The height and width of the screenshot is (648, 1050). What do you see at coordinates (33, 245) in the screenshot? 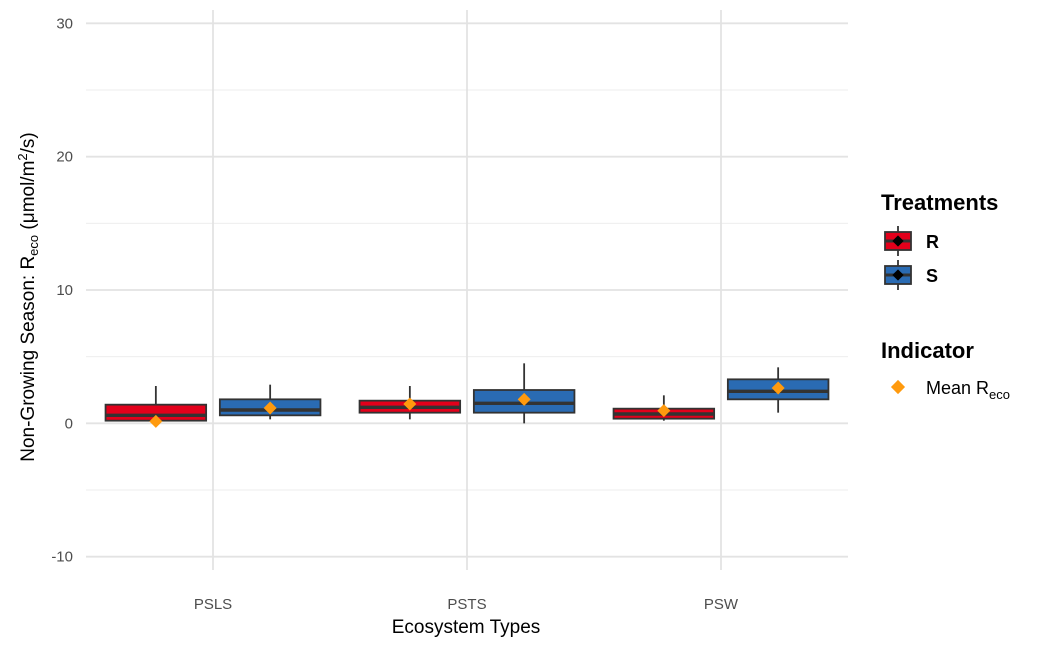
I see `y-axis-title-subscript: eco` at bounding box center [33, 245].